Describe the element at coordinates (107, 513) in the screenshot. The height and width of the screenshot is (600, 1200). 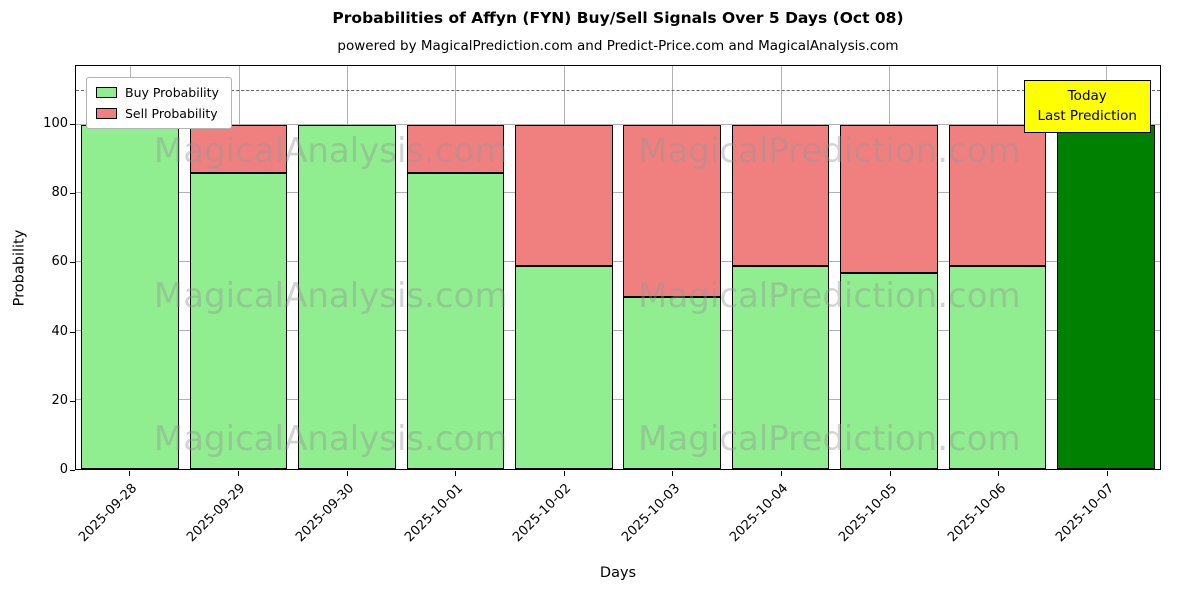
I see `x-tick-label-2025-09-28: 2025-09-28` at that location.